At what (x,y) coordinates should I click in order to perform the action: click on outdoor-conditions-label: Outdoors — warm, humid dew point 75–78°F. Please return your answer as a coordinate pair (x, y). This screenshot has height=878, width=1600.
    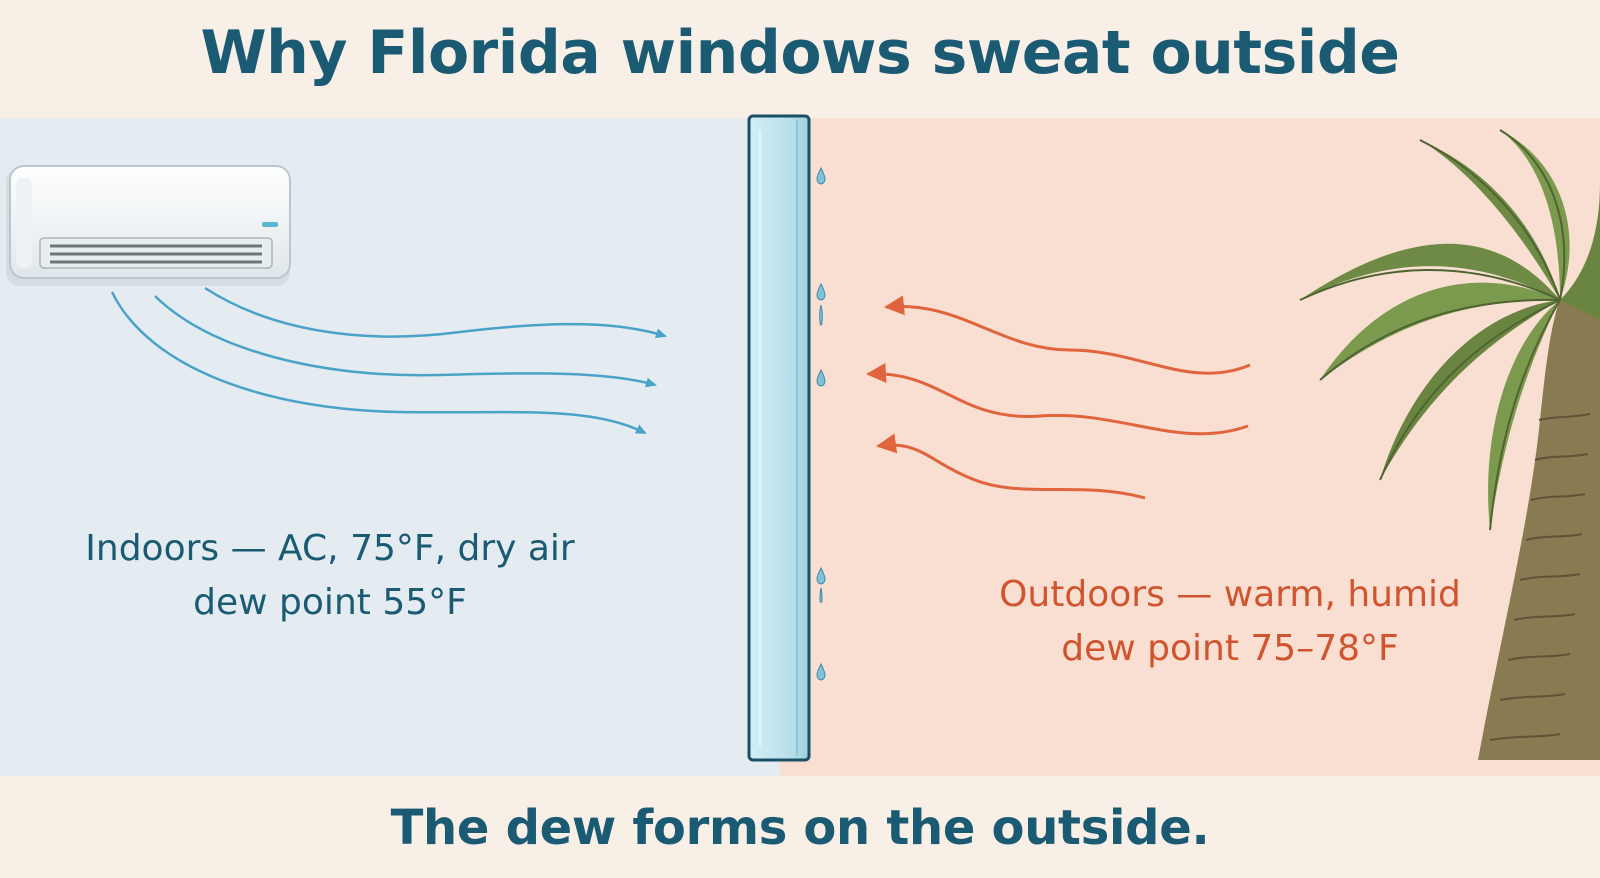
    Looking at the image, I should click on (1230, 622).